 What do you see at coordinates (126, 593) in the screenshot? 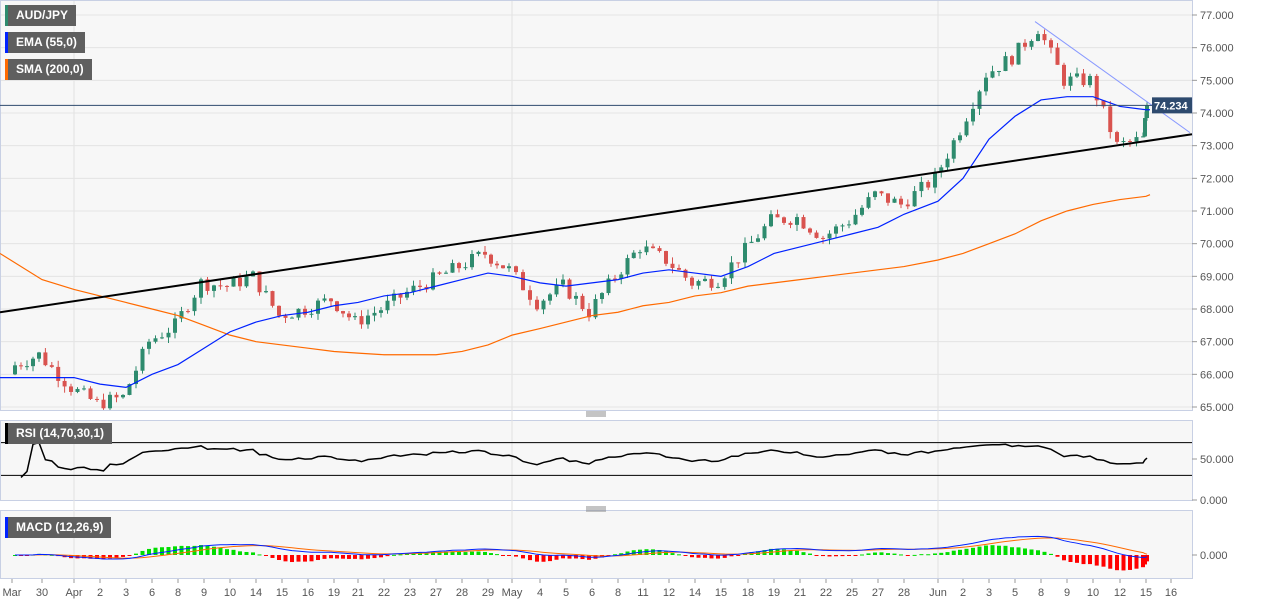
I see `x-tick-label: 3` at bounding box center [126, 593].